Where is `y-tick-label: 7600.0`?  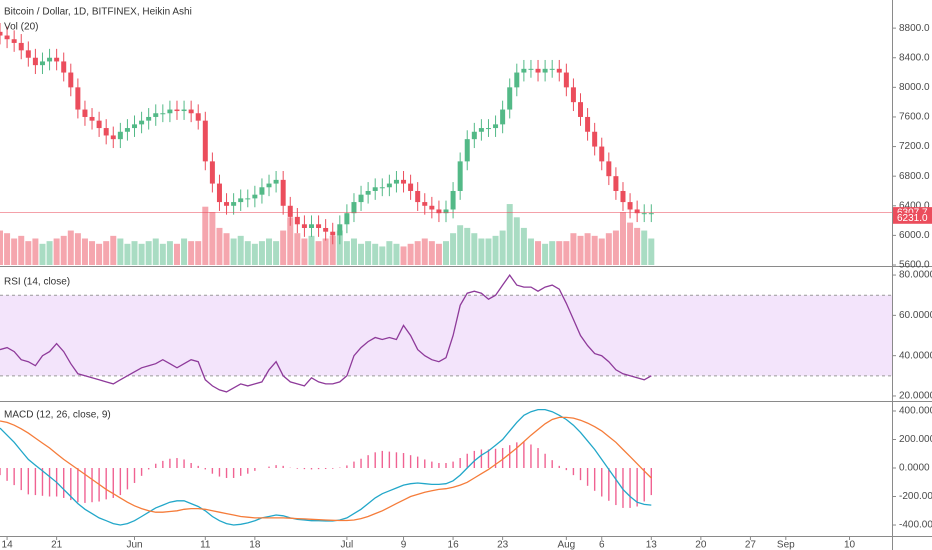 y-tick-label: 7600.0 is located at coordinates (914, 117).